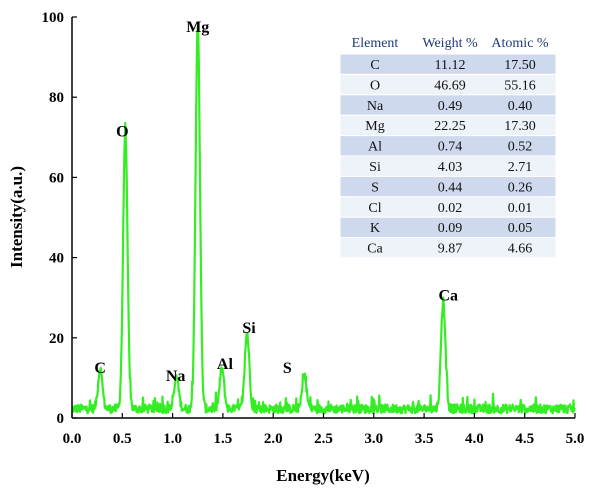  What do you see at coordinates (450, 106) in the screenshot?
I see `table-cell: 0.49` at bounding box center [450, 106].